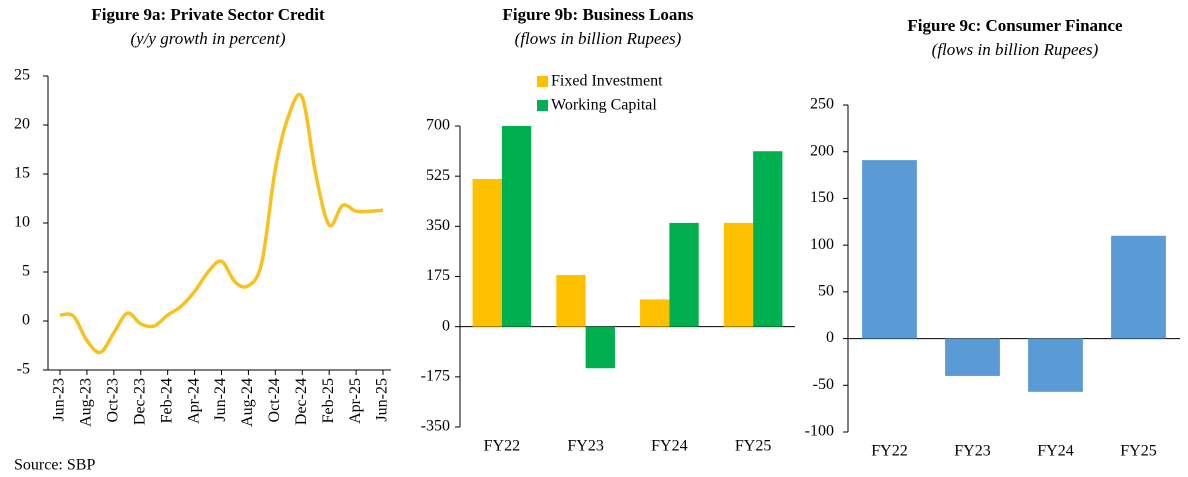 This screenshot has height=477, width=1188. What do you see at coordinates (355, 401) in the screenshot?
I see `x-tick-label: Apr-25` at bounding box center [355, 401].